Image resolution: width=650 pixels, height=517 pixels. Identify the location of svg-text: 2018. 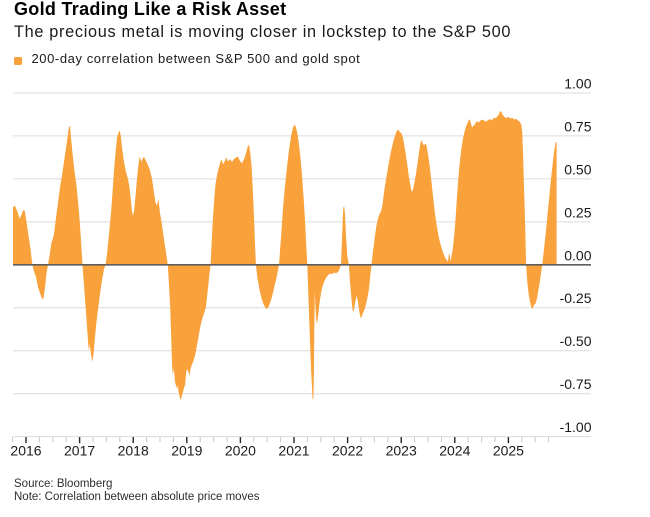
(133, 451).